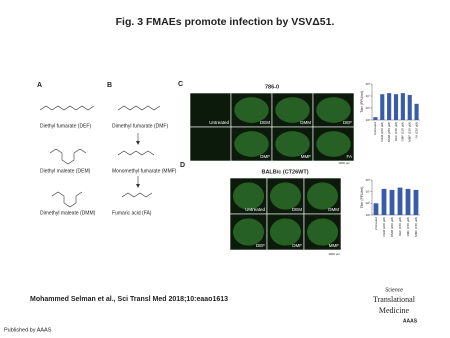  Describe the element at coordinates (39, 85) in the screenshot. I see `panel-label: A` at that location.